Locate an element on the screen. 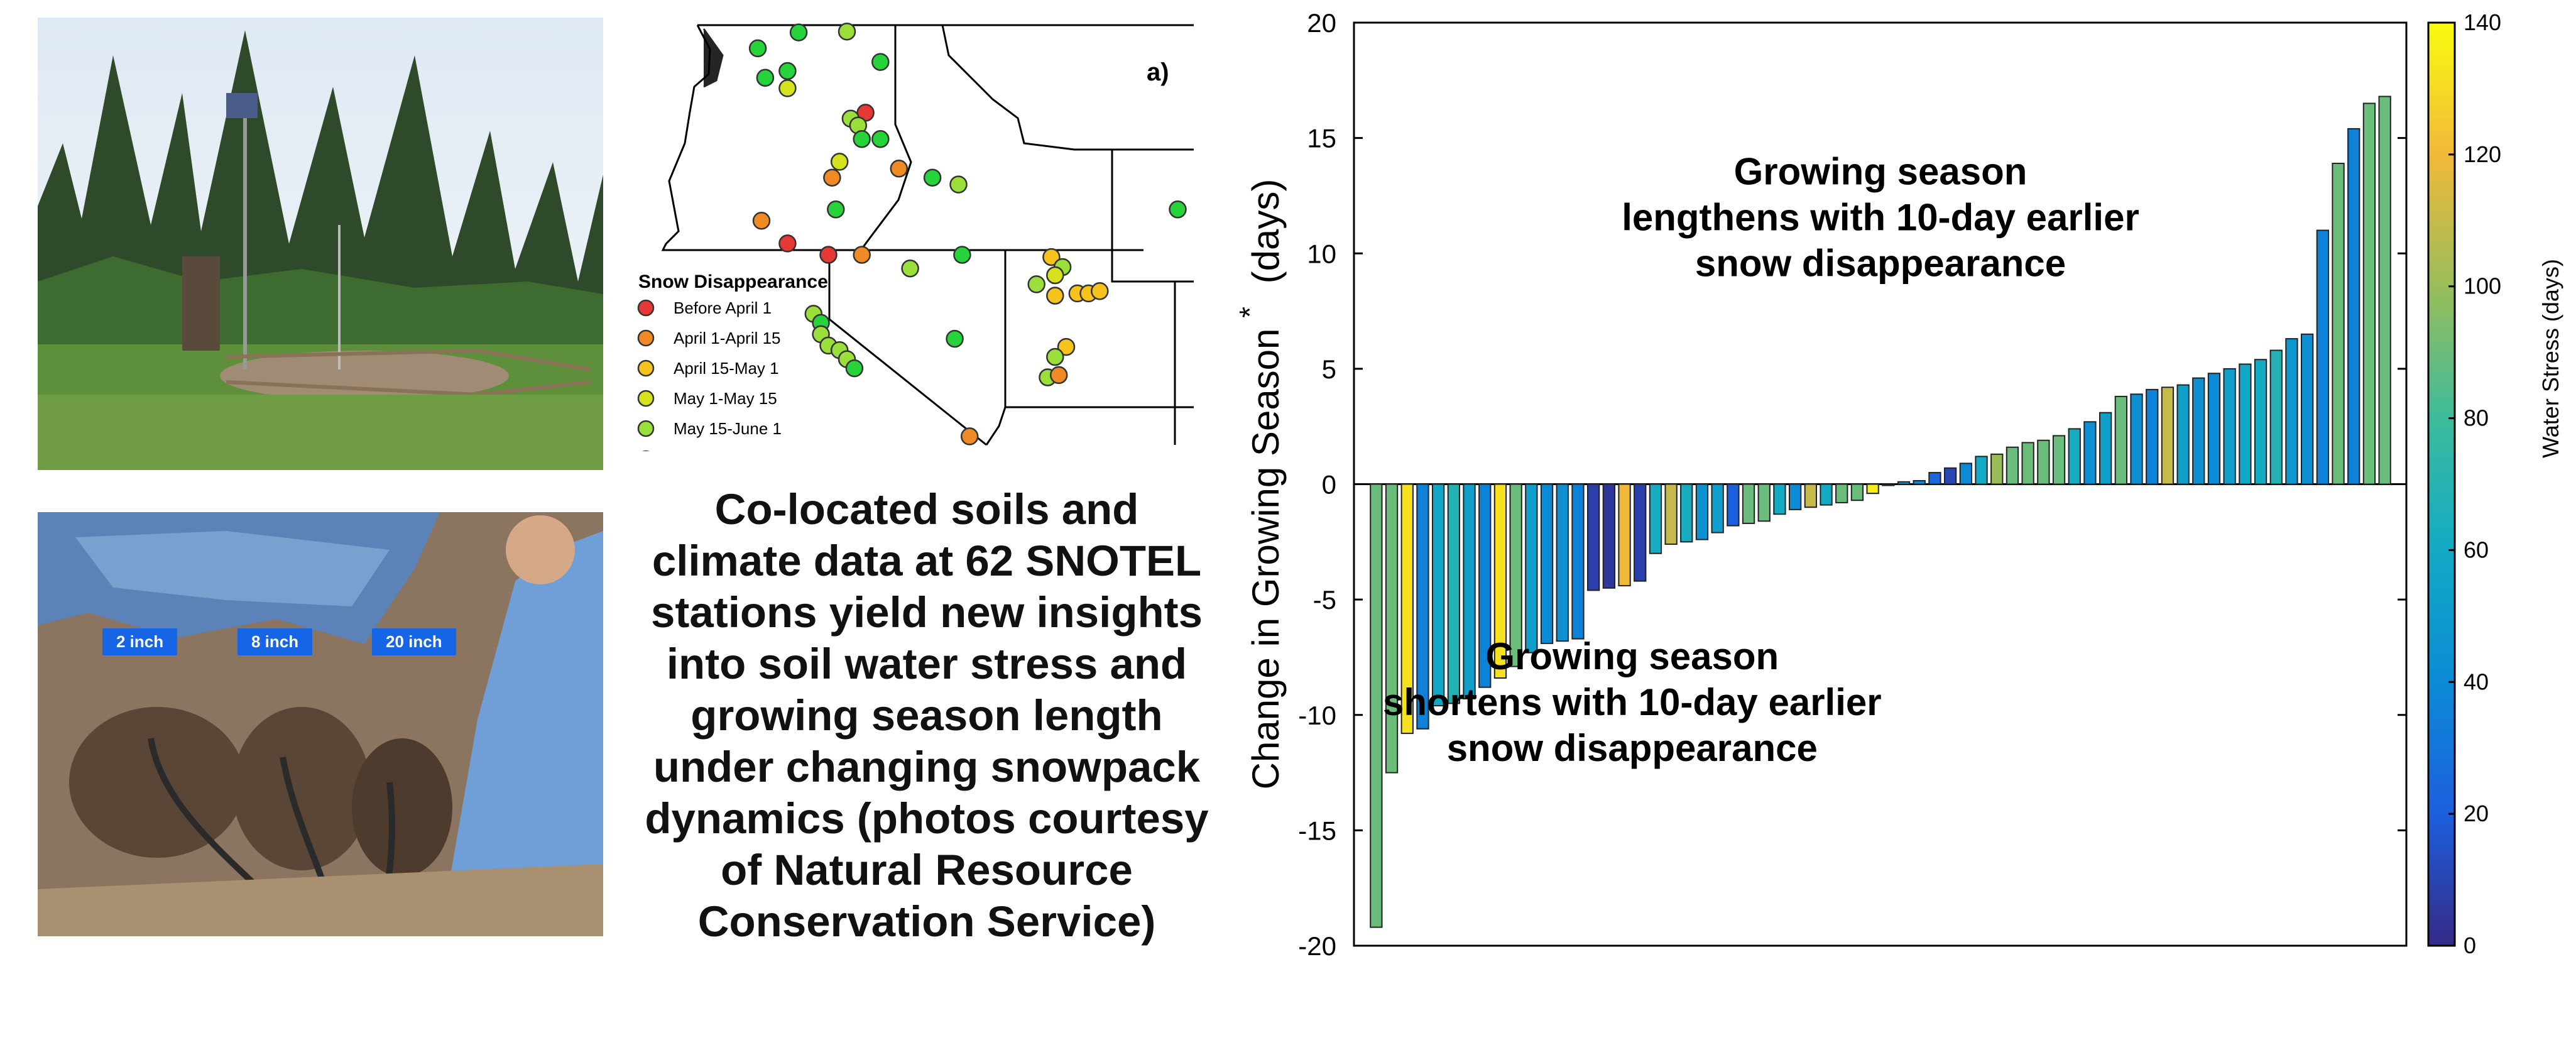  y-tick-label: -20 is located at coordinates (1317, 946).